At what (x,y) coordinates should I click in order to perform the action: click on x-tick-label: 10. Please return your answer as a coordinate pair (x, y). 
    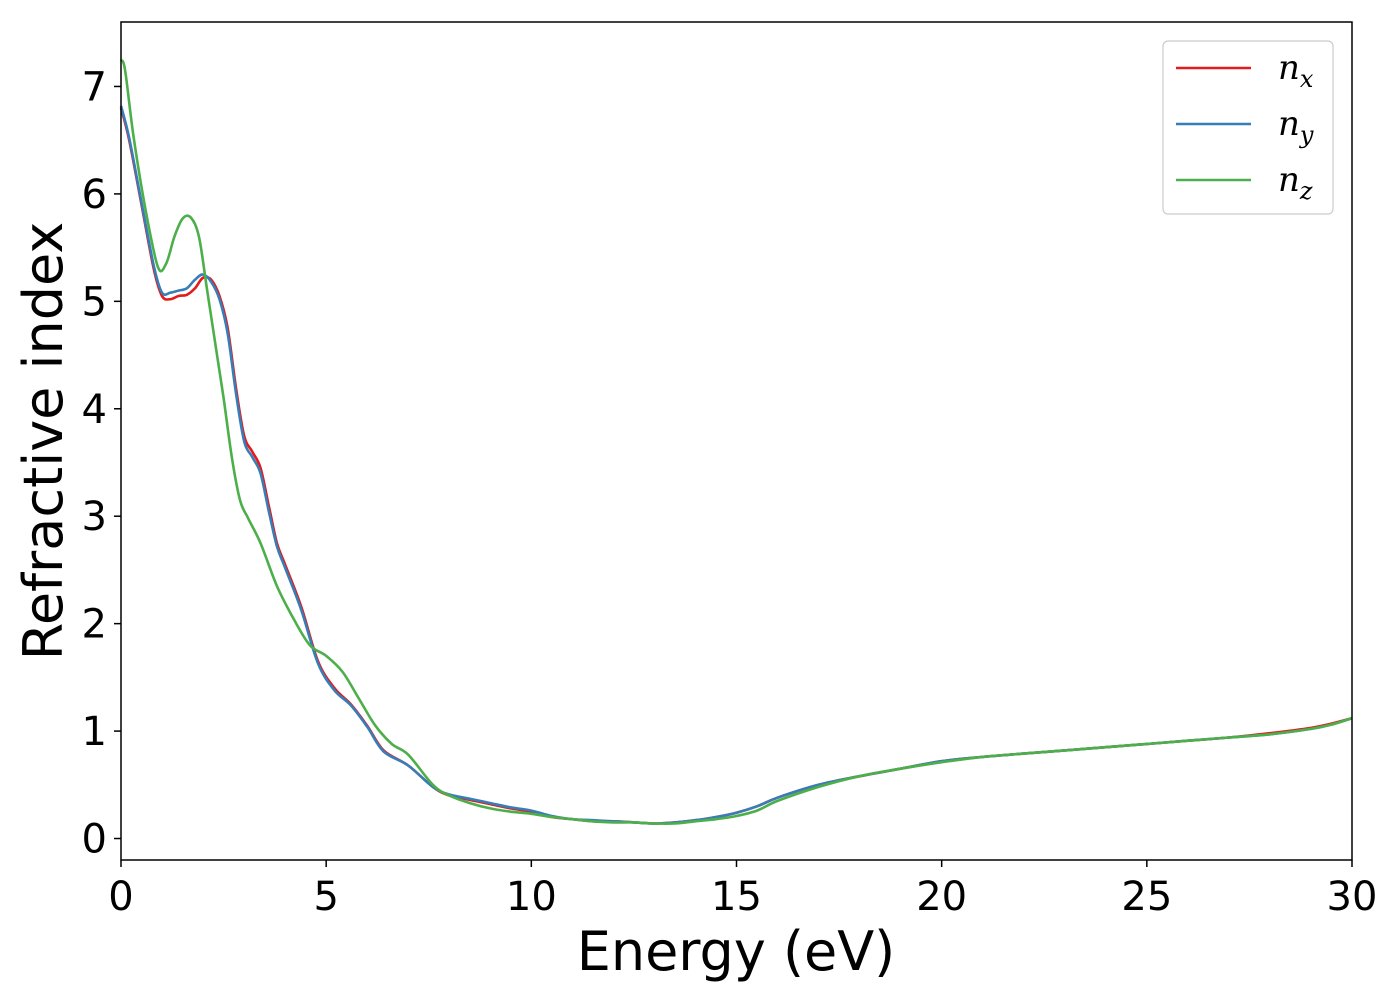
    Looking at the image, I should click on (531, 897).